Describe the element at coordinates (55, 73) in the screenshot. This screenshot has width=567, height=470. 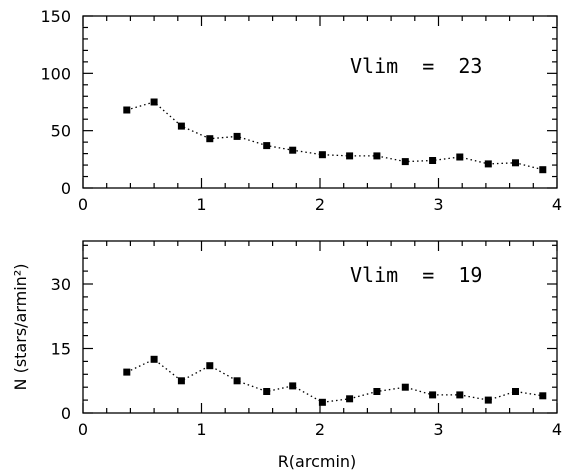
I see `y-tick-label: 100` at that location.